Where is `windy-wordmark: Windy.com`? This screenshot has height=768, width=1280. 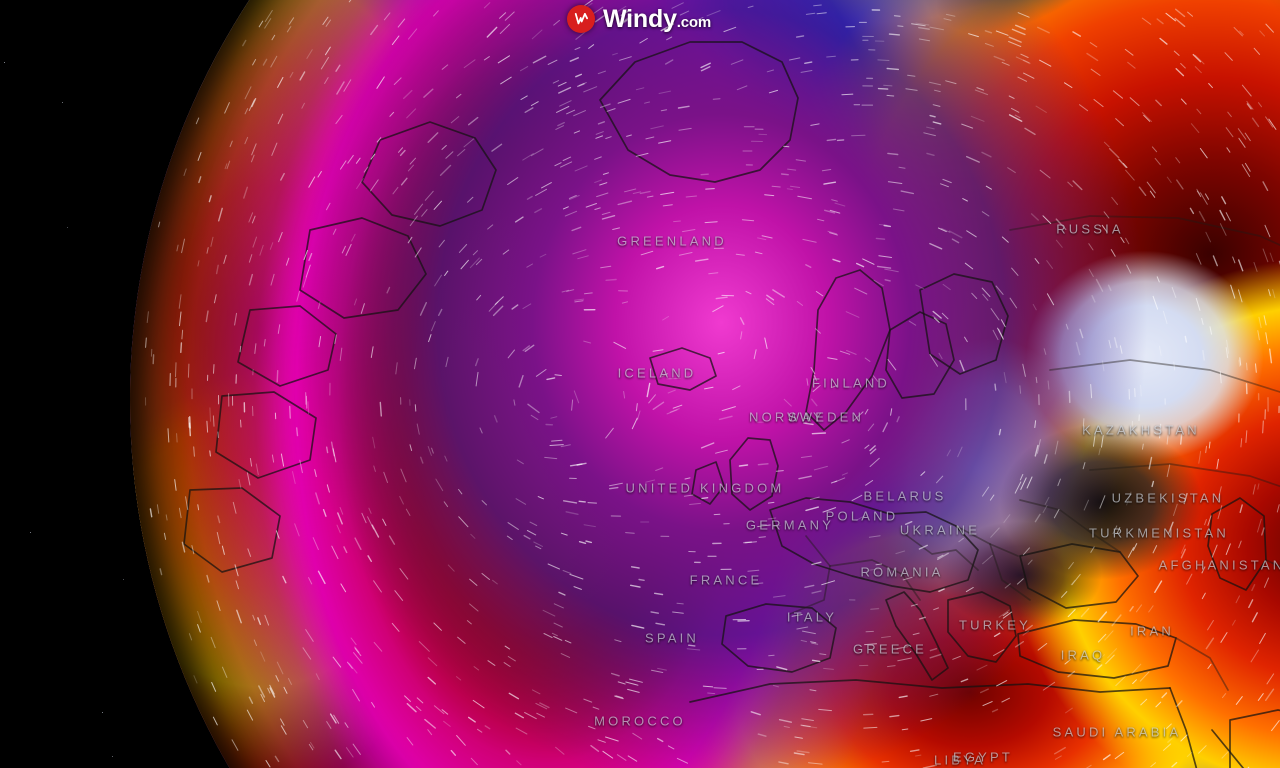
windy-wordmark: Windy.com is located at coordinates (657, 18).